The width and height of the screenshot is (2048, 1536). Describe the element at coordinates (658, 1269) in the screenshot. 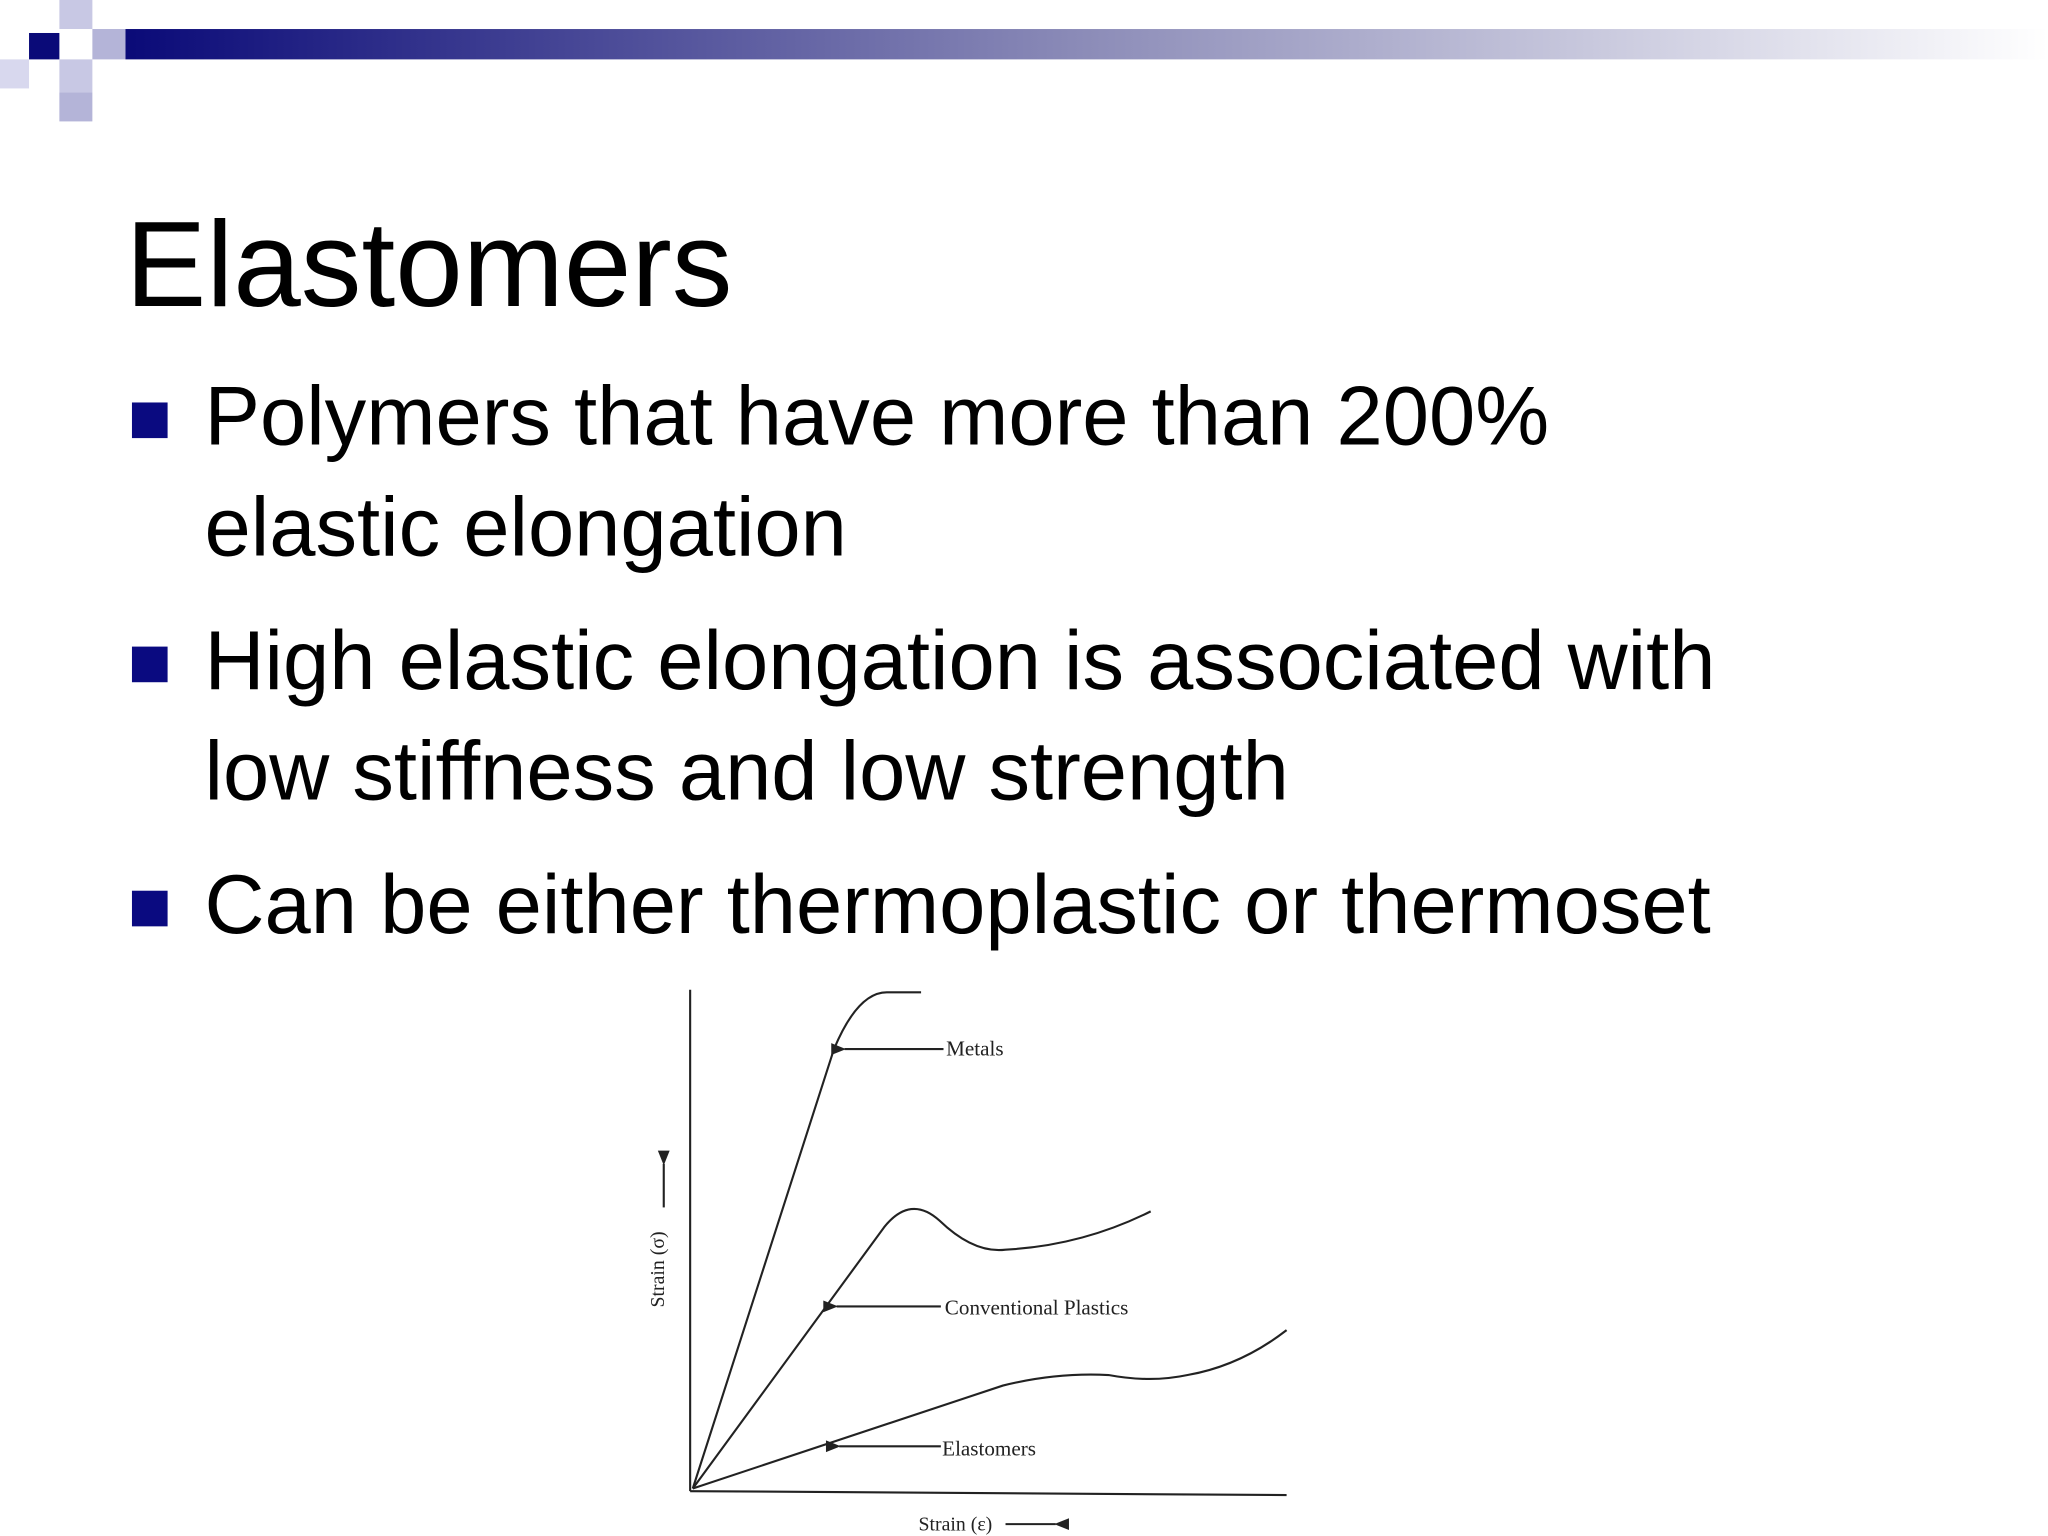

I see `y-axis-label: Strain (σ)` at that location.